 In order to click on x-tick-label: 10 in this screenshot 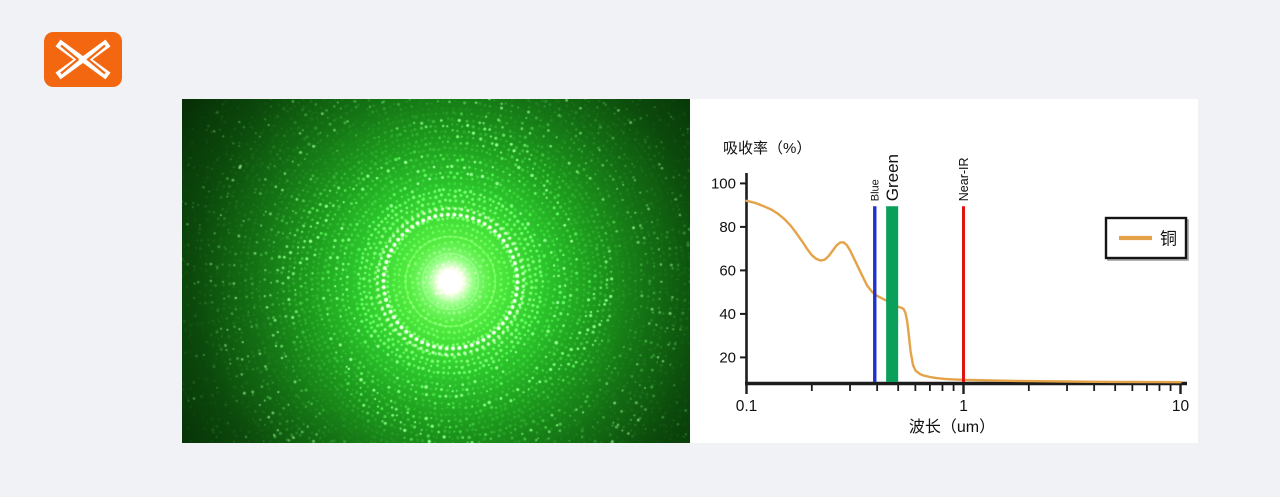, I will do `click(1181, 406)`.